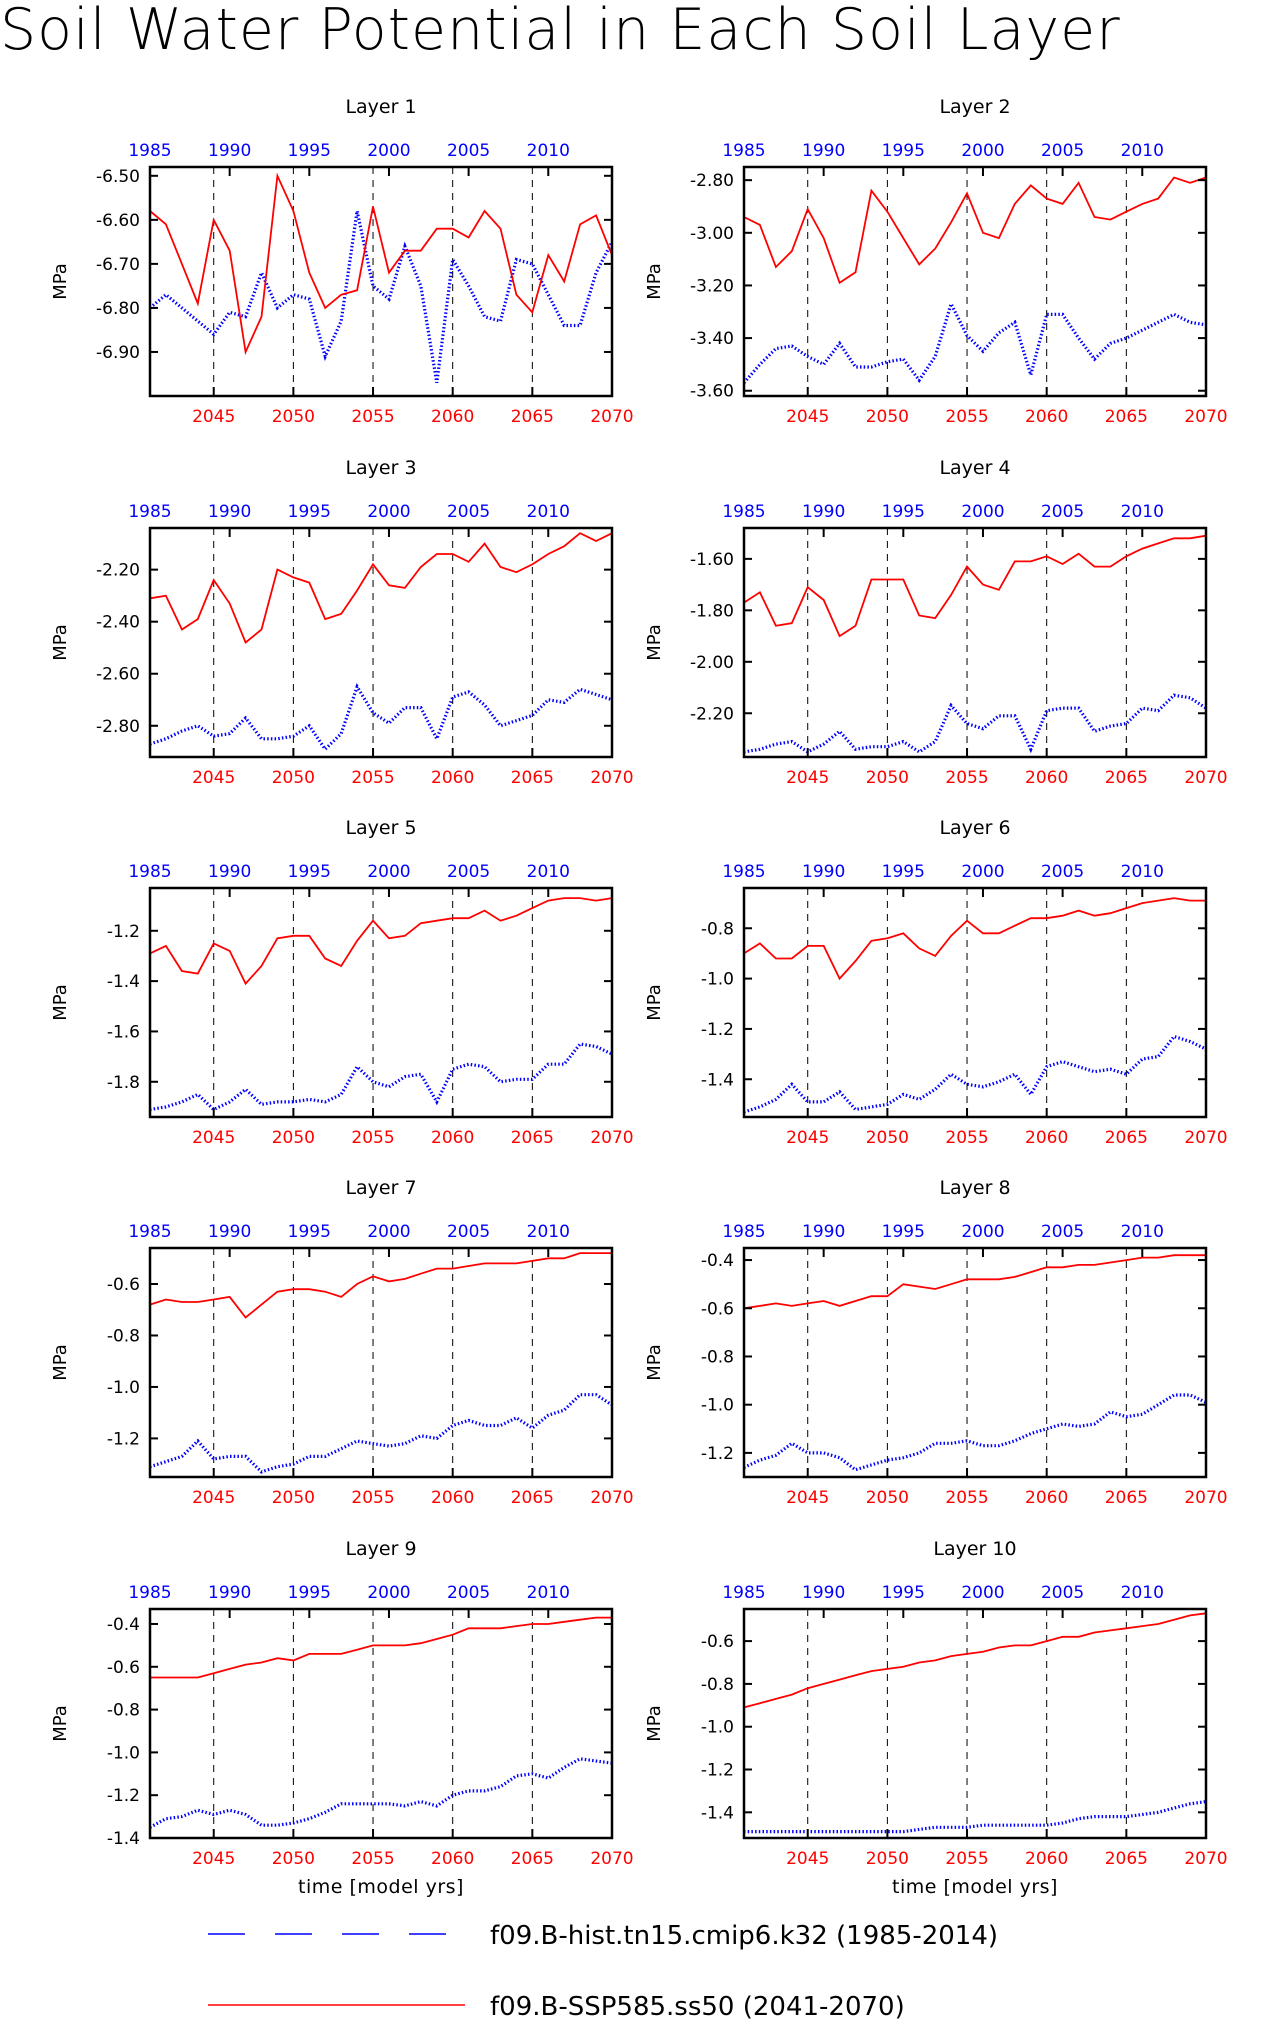 The width and height of the screenshot is (1276, 2029). Describe the element at coordinates (1126, 1498) in the screenshot. I see `xtick-label-bottom: 2065` at that location.